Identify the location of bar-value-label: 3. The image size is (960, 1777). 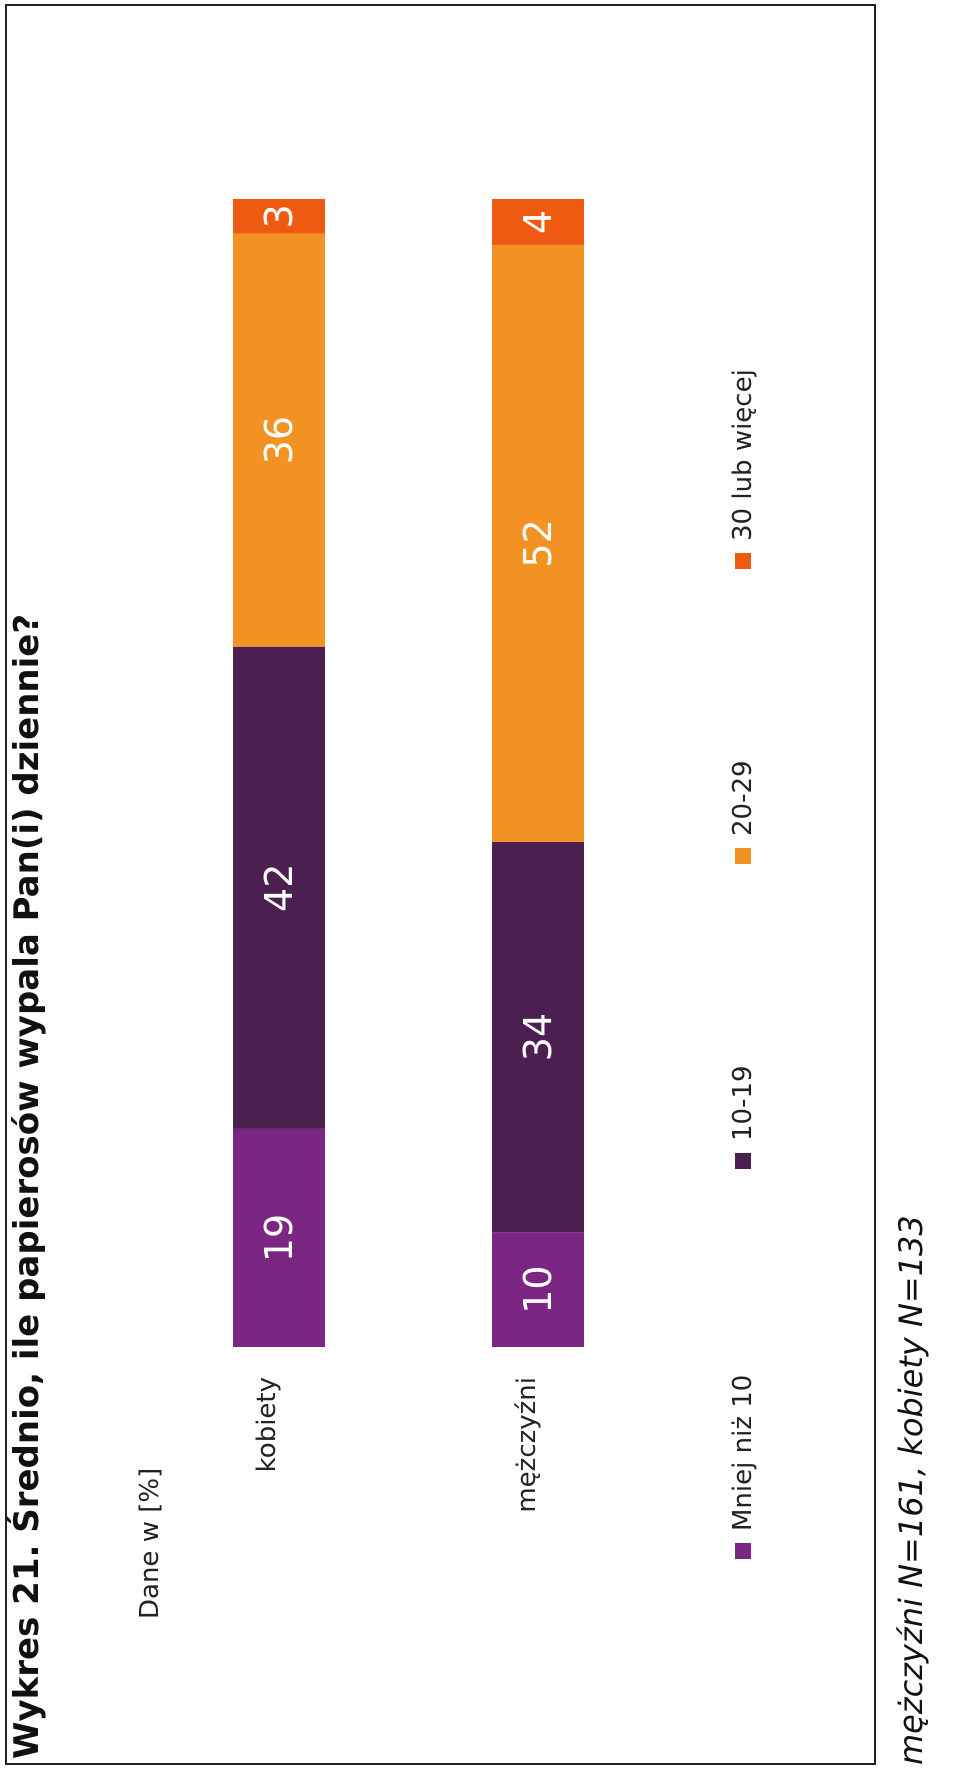
(279, 216).